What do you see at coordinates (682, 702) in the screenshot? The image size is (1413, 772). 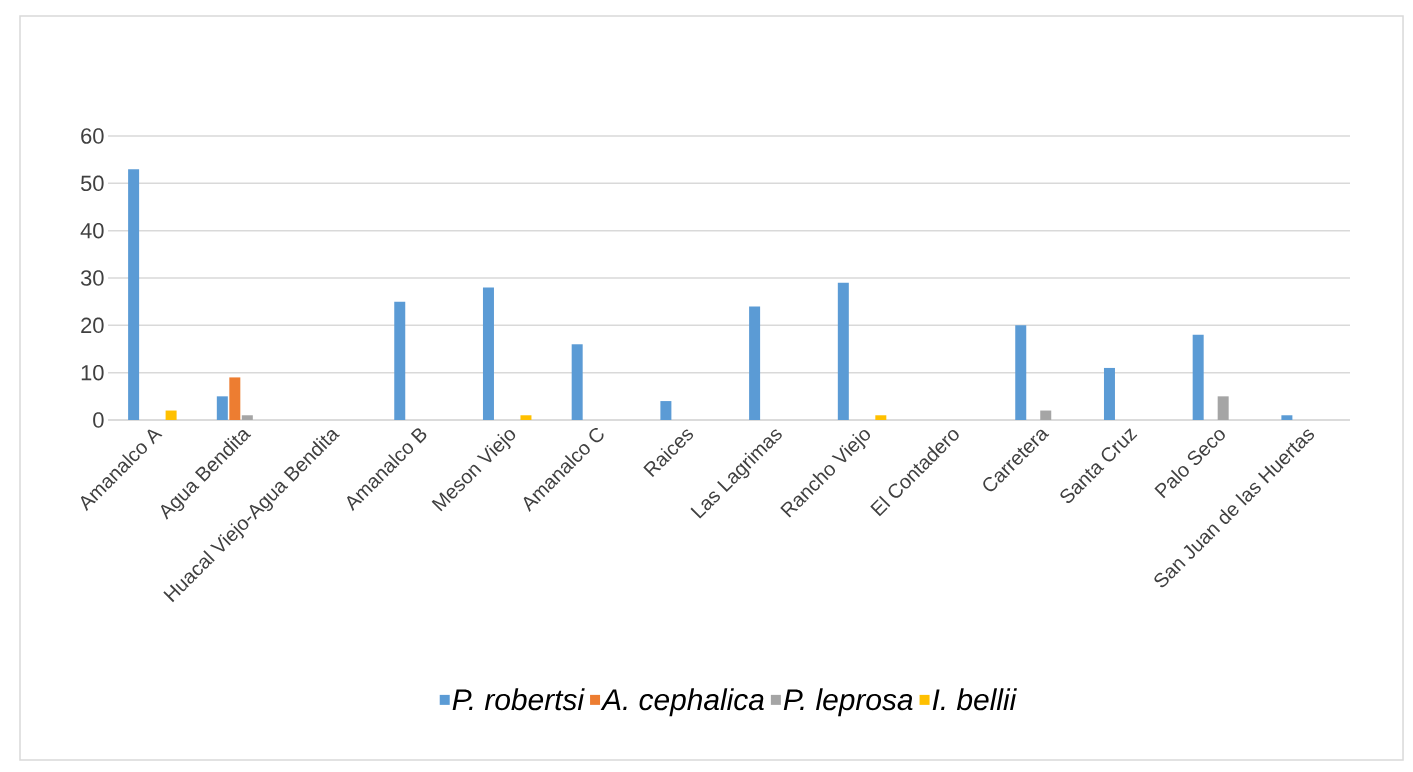 I see `legend-label: A. cephalica` at bounding box center [682, 702].